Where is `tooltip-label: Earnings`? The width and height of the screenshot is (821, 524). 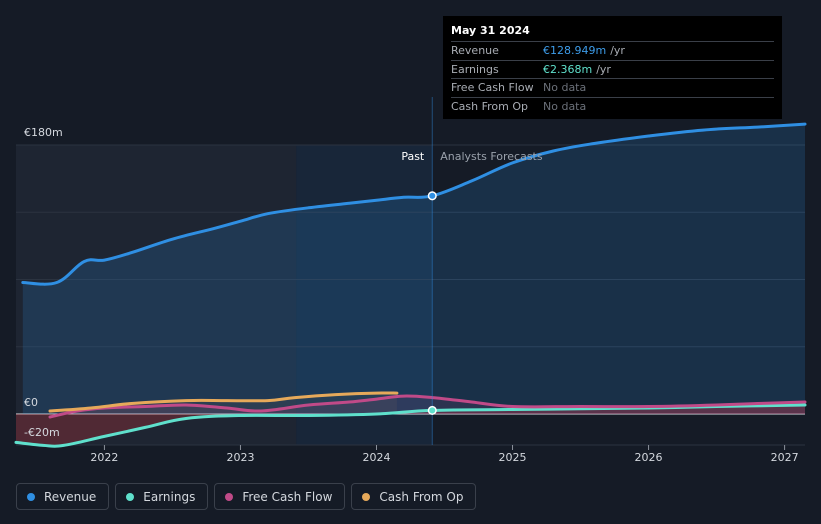
tooltip-label: Earnings is located at coordinates (475, 69).